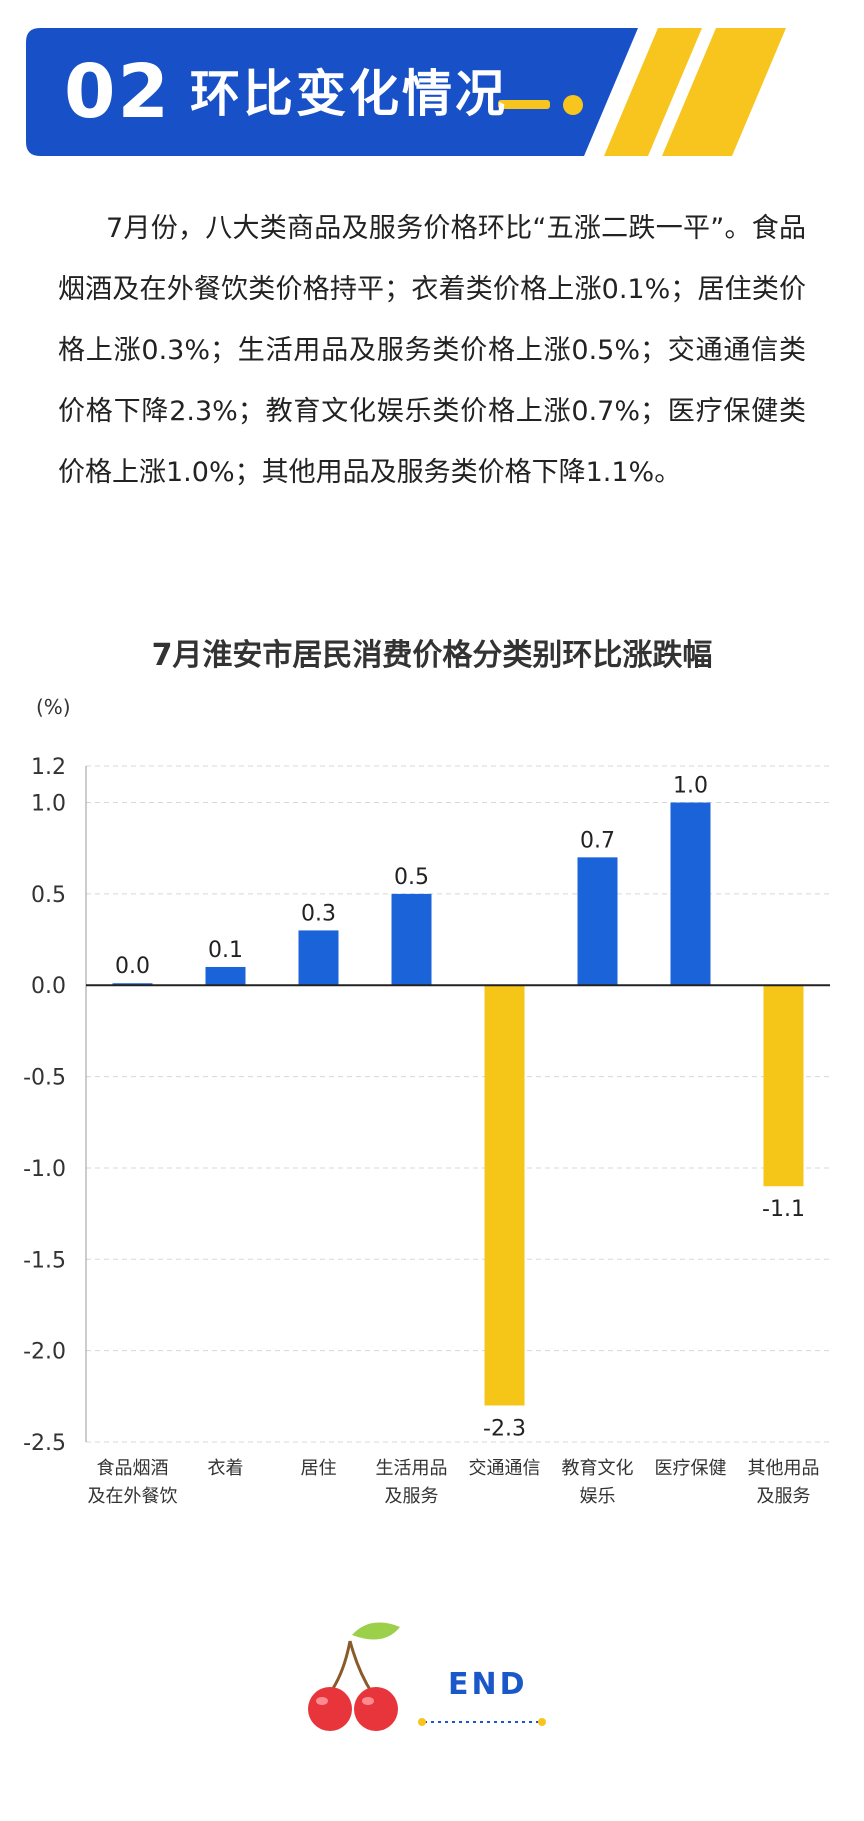 Image resolution: width=864 pixels, height=1821 pixels. I want to click on y-tick-label: -2.5, so click(44, 1443).